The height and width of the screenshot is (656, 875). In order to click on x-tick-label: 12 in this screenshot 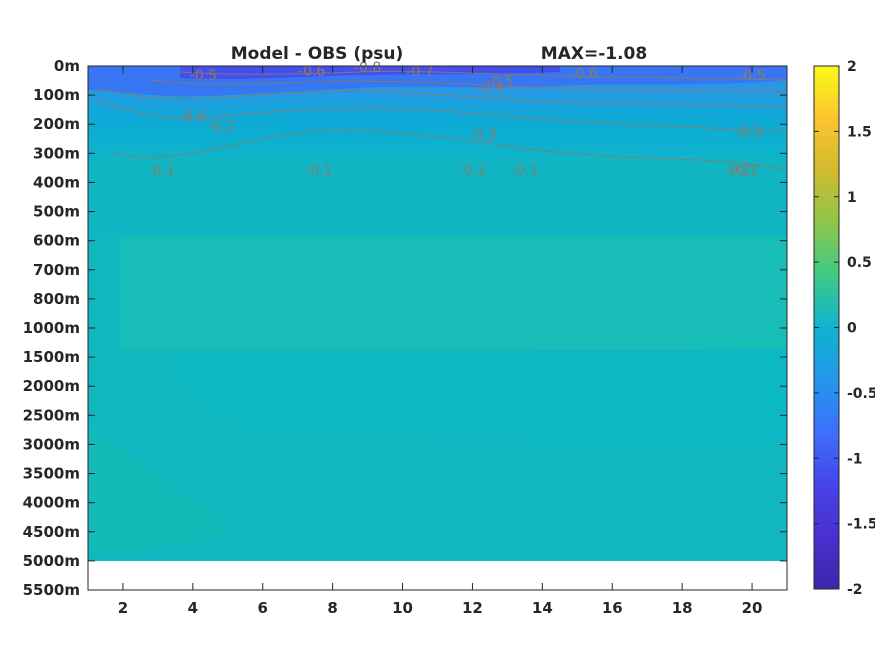, I will do `click(472, 608)`.